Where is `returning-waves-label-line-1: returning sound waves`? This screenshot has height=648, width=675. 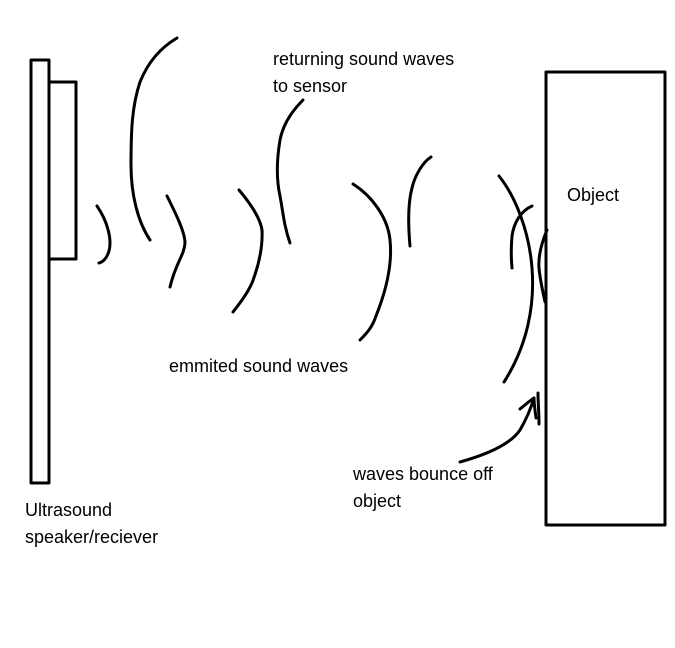
returning-waves-label-line-1: returning sound waves is located at coordinates (364, 59).